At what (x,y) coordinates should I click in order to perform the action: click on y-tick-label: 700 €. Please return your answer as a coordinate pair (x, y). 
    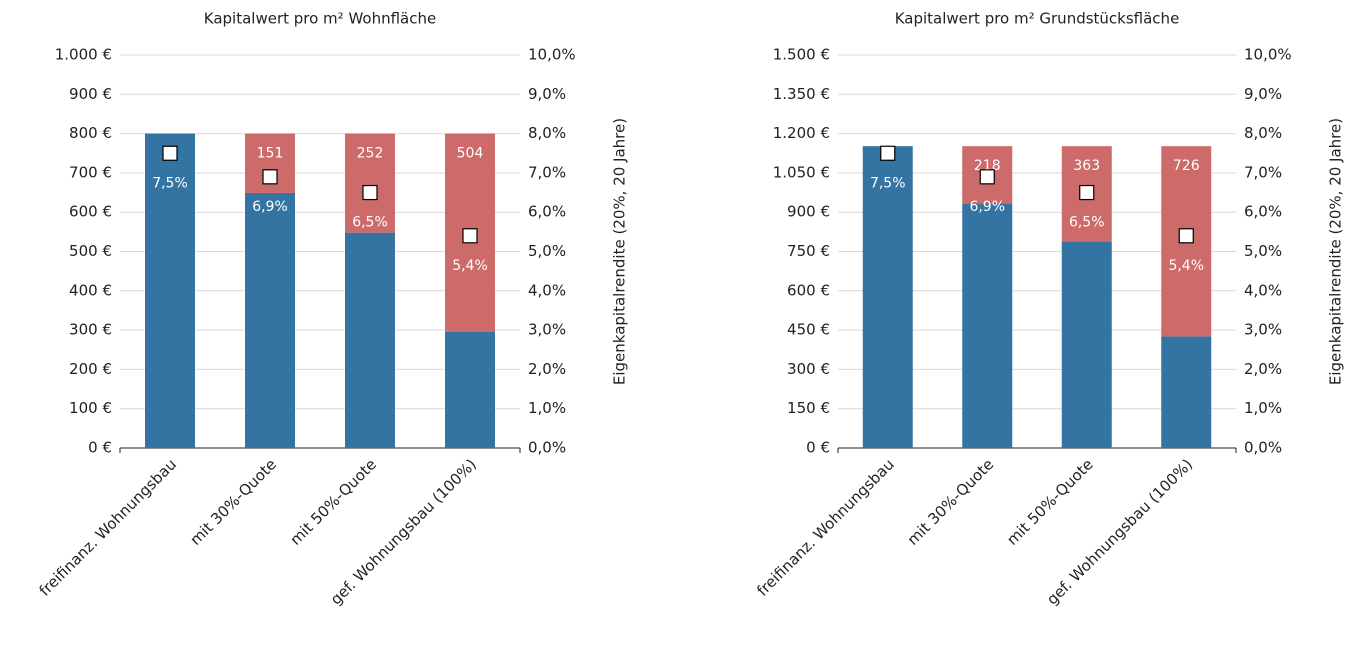
    Looking at the image, I should click on (90, 172).